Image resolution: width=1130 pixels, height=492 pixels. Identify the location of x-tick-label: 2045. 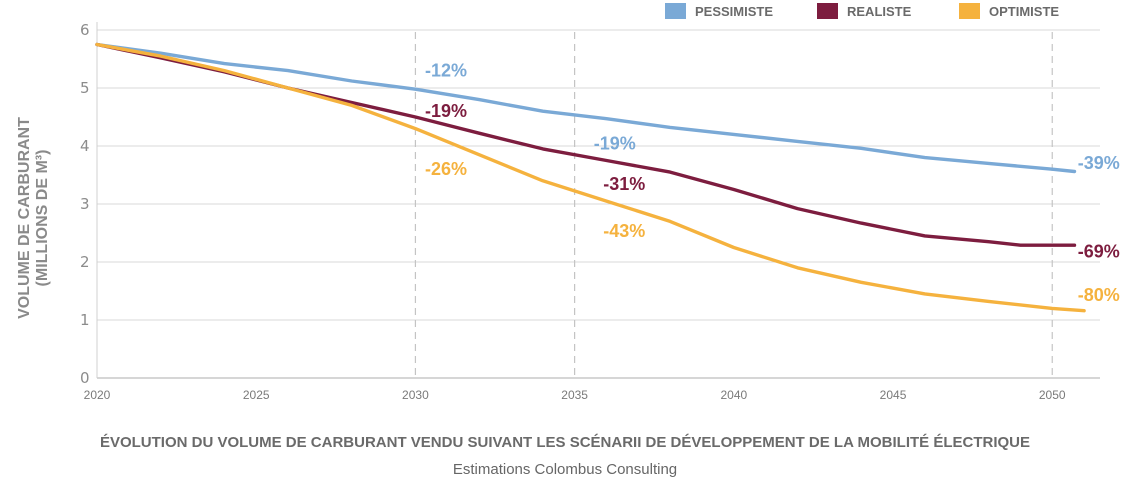
(893, 395).